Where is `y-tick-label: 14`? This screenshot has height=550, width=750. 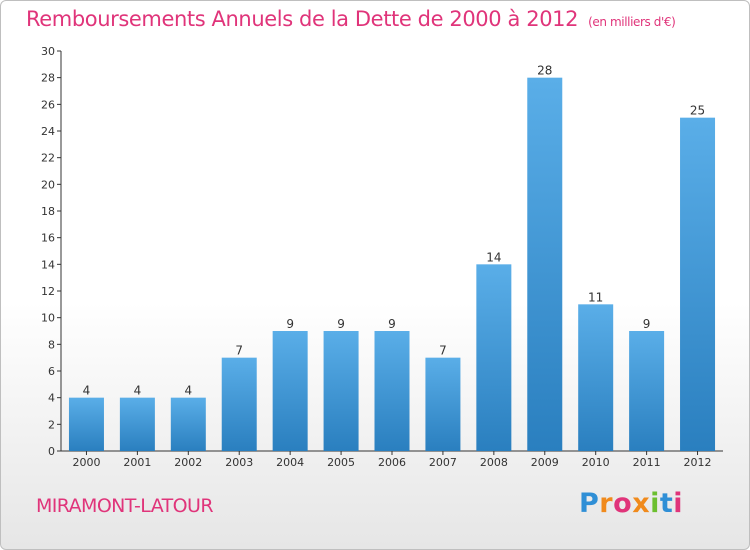 y-tick-label: 14 is located at coordinates (48, 264).